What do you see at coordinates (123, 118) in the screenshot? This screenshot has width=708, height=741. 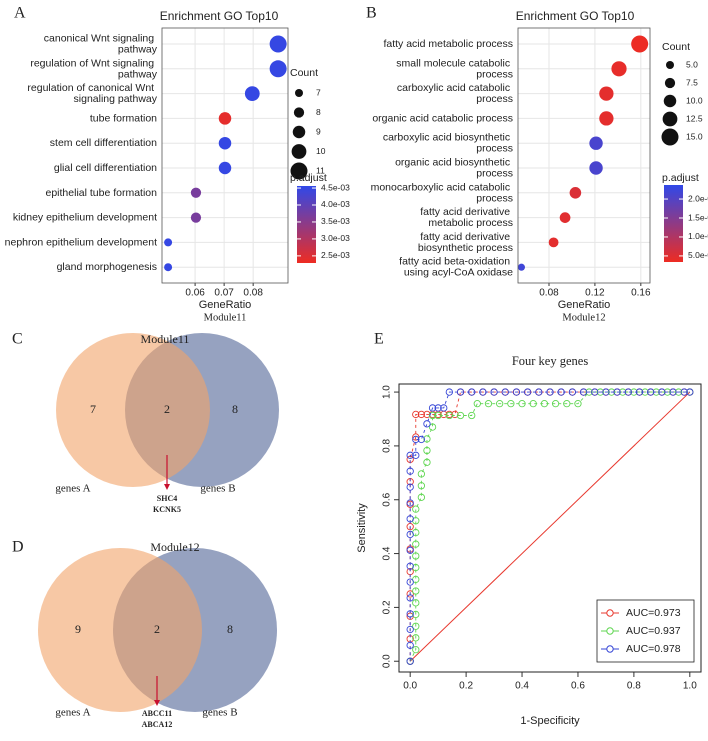 I see `y-tick-label: tube formation` at bounding box center [123, 118].